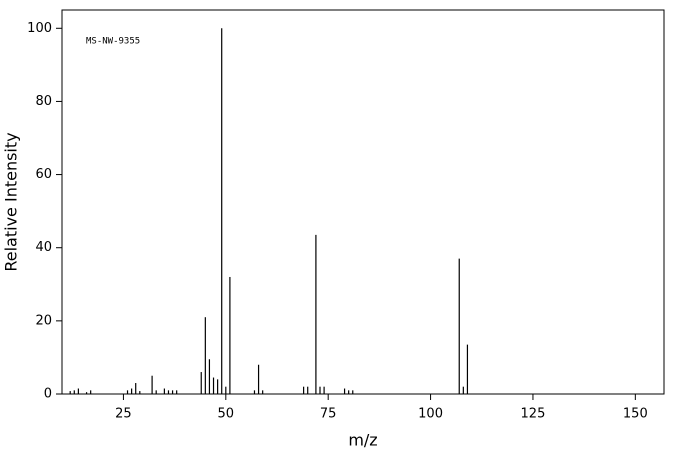  Describe the element at coordinates (328, 414) in the screenshot. I see `x-tick-label: 75` at that location.